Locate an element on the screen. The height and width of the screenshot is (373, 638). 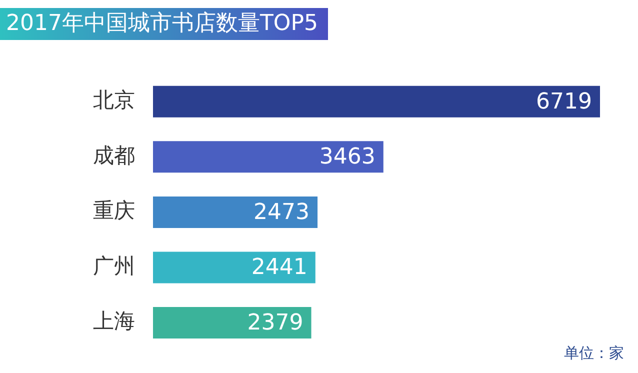
data-label: 2441 is located at coordinates (279, 267).